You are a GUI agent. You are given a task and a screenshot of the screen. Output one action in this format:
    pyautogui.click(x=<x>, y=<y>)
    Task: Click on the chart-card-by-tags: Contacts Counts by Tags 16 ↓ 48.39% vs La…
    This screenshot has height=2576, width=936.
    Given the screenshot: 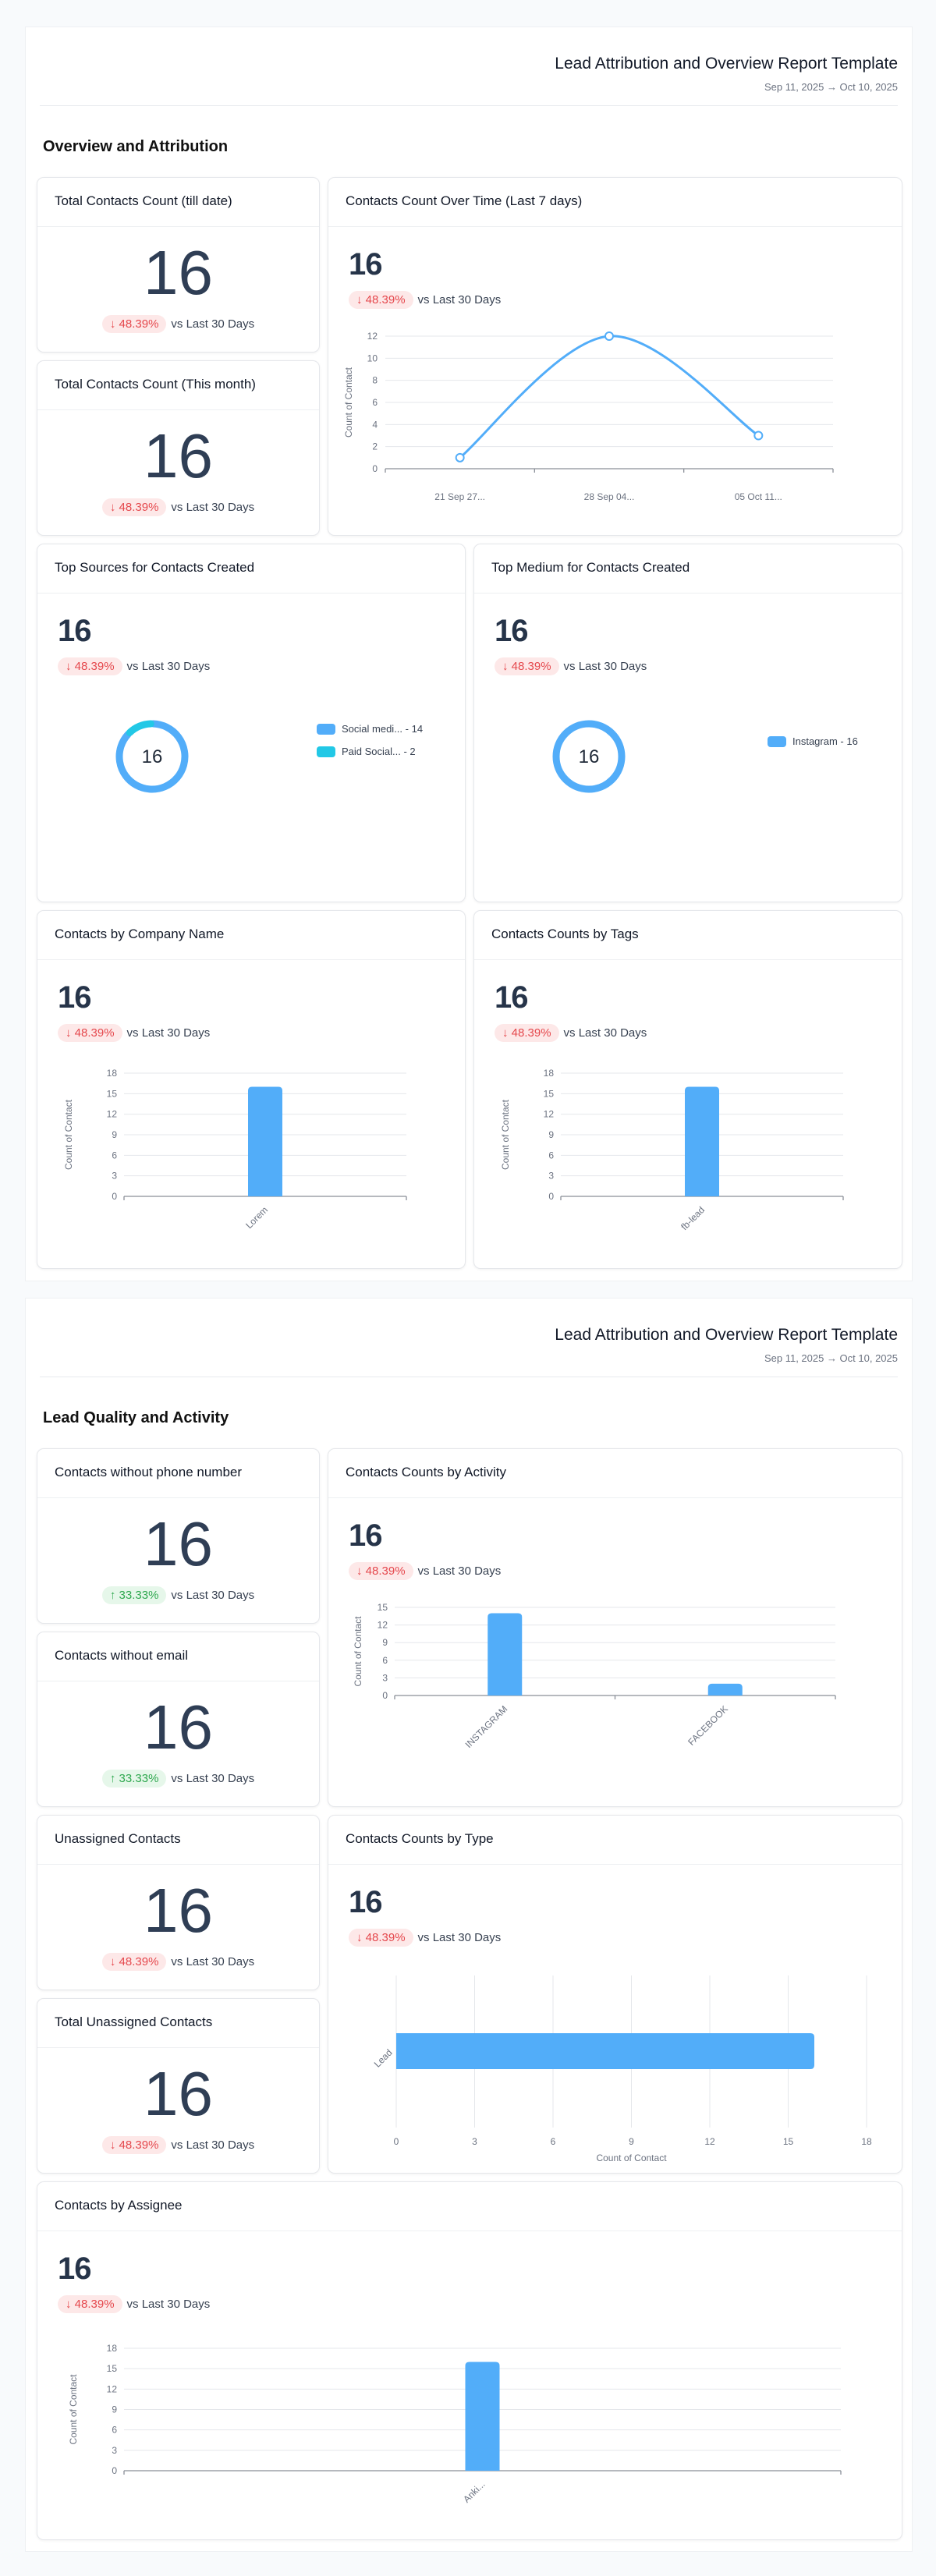 What is the action you would take?
    pyautogui.click(x=688, y=1090)
    